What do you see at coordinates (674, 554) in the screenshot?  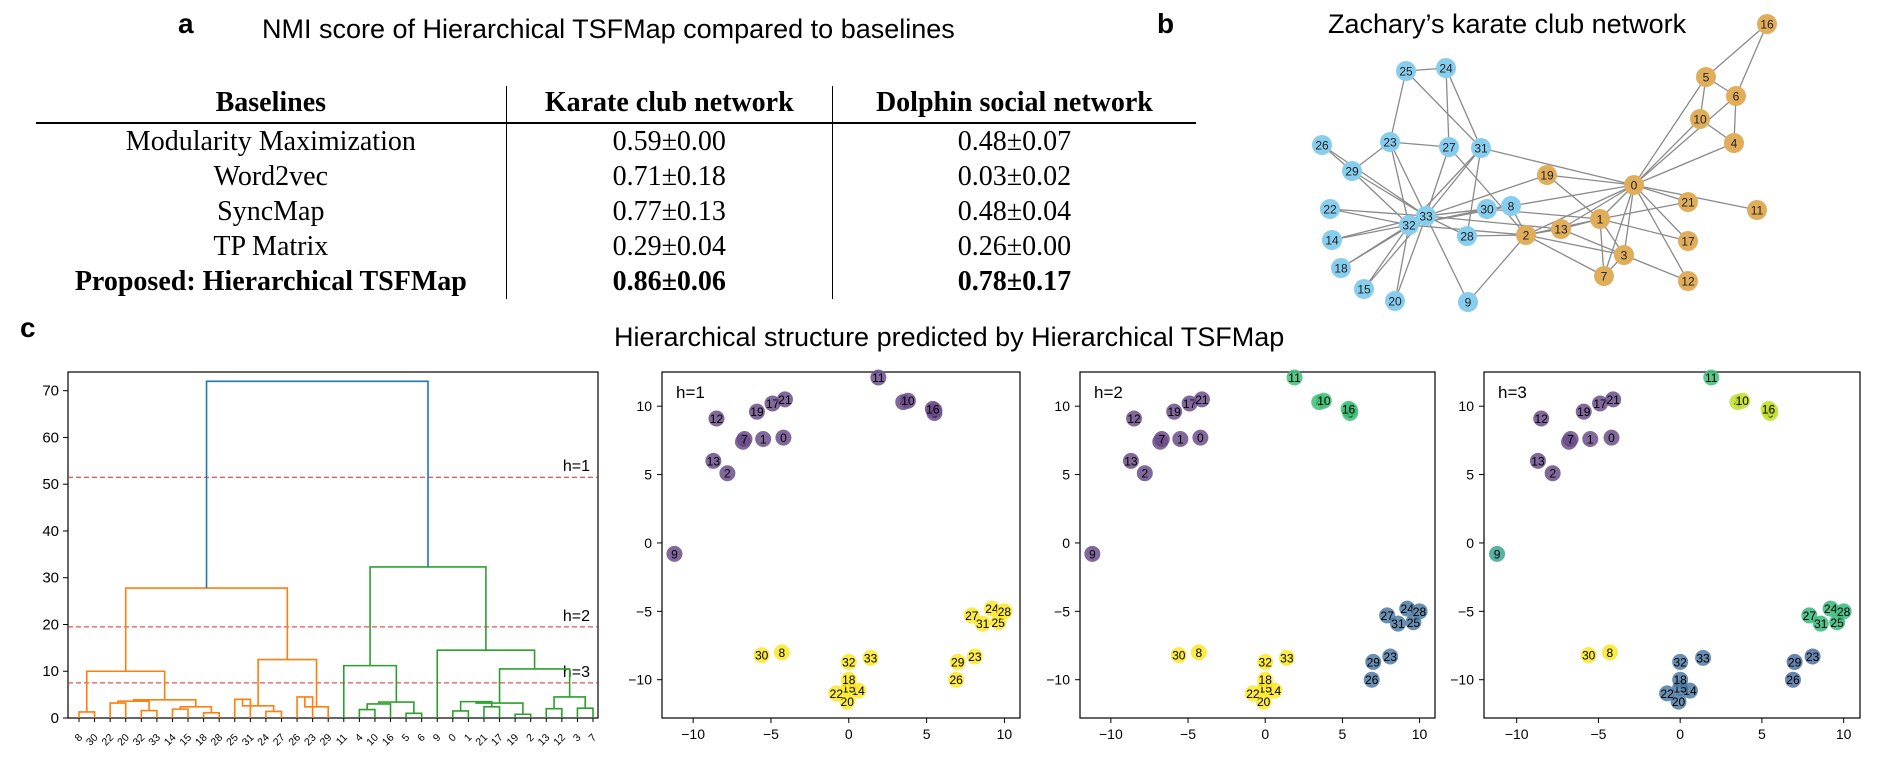 I see `scatter-point-label: 9` at bounding box center [674, 554].